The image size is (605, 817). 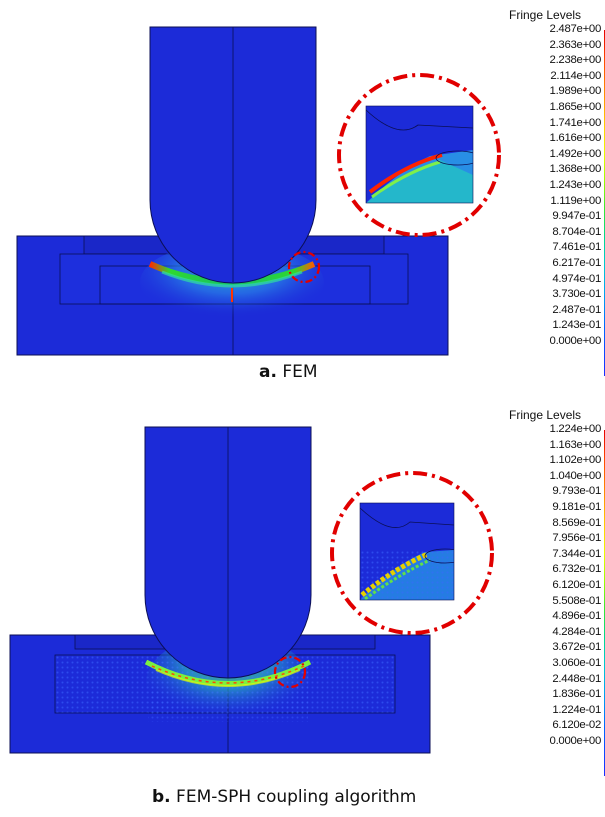 What do you see at coordinates (575, 169) in the screenshot?
I see `legend-level-label: 1.368e+00` at bounding box center [575, 169].